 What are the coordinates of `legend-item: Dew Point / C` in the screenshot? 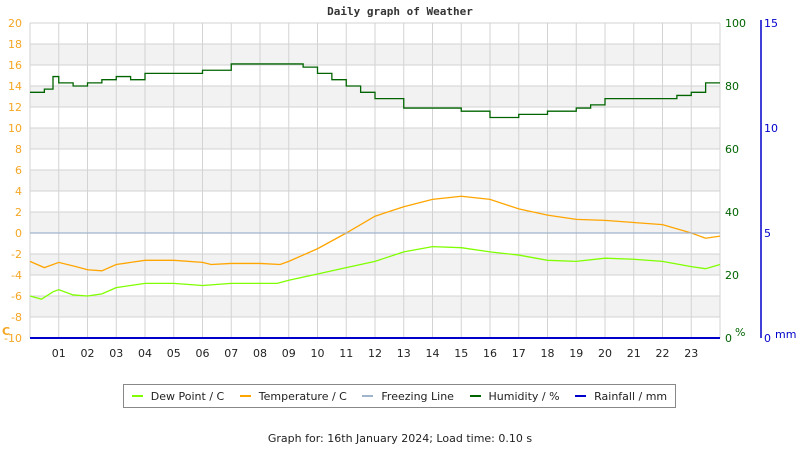 It's located at (178, 396).